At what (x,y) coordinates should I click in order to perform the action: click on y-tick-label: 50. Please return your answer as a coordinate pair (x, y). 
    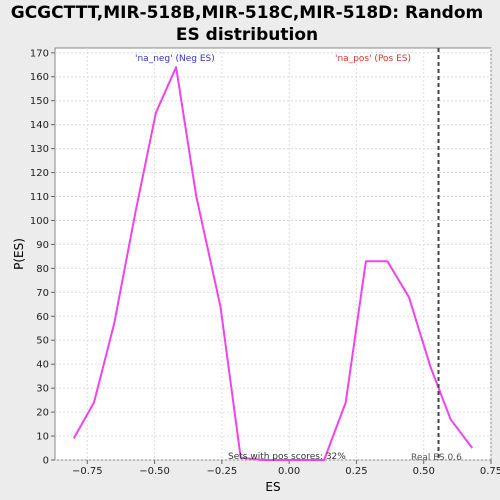
    Looking at the image, I should click on (42, 341).